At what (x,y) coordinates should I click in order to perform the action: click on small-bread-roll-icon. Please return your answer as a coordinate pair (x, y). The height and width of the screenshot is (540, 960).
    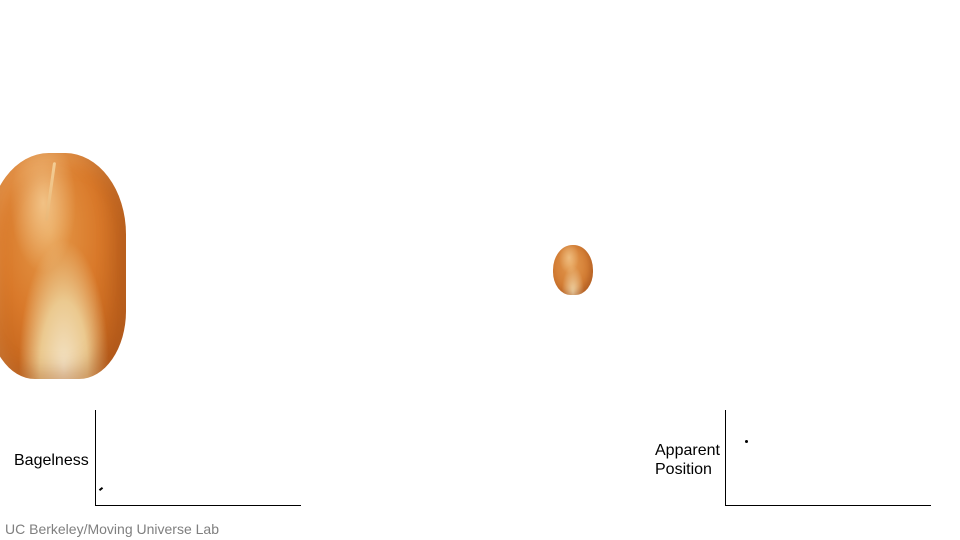
    Looking at the image, I should click on (573, 270).